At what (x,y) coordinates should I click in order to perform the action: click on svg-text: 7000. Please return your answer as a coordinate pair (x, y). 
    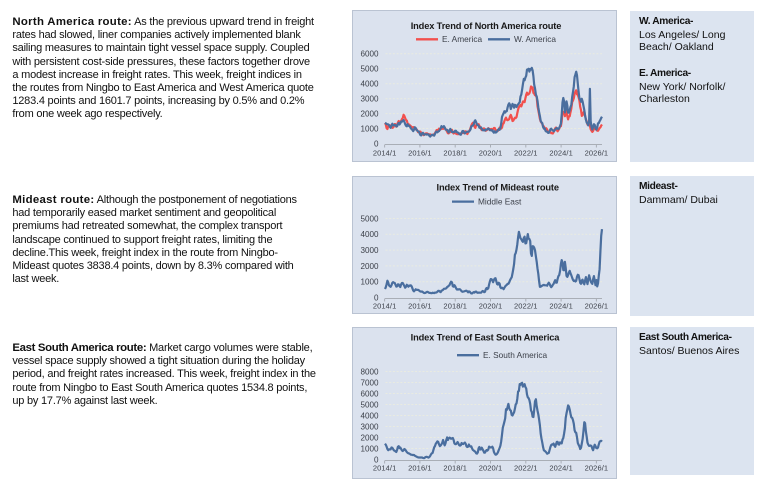
    Looking at the image, I should click on (369, 382).